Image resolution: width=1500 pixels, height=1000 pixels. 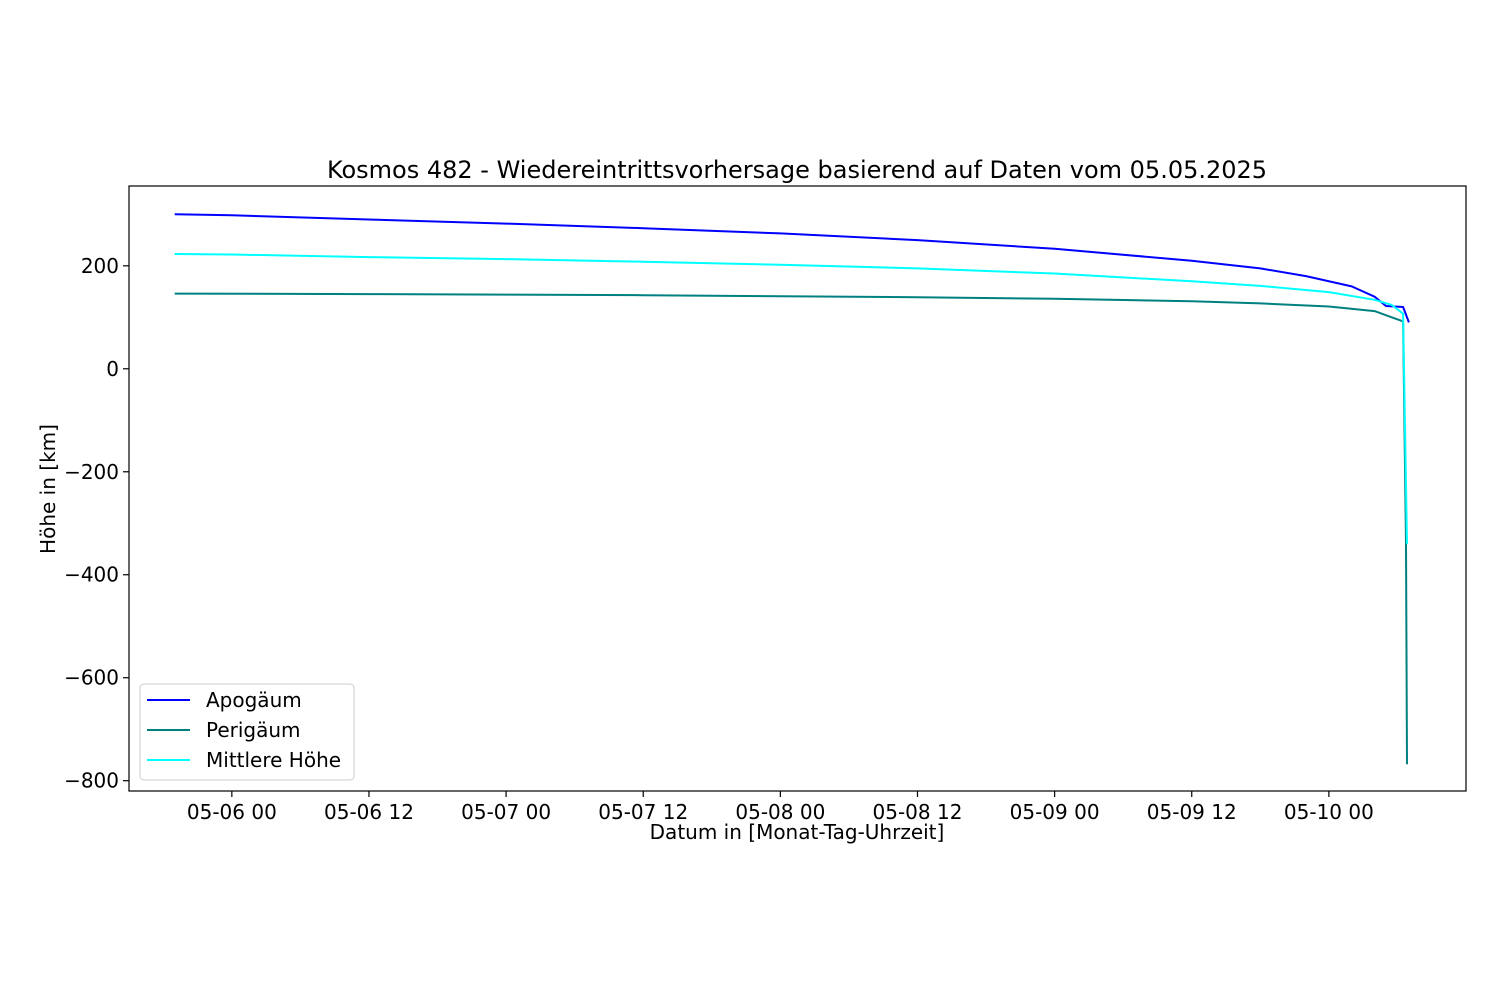 What do you see at coordinates (91, 781) in the screenshot?
I see `y-tick-label: −800` at bounding box center [91, 781].